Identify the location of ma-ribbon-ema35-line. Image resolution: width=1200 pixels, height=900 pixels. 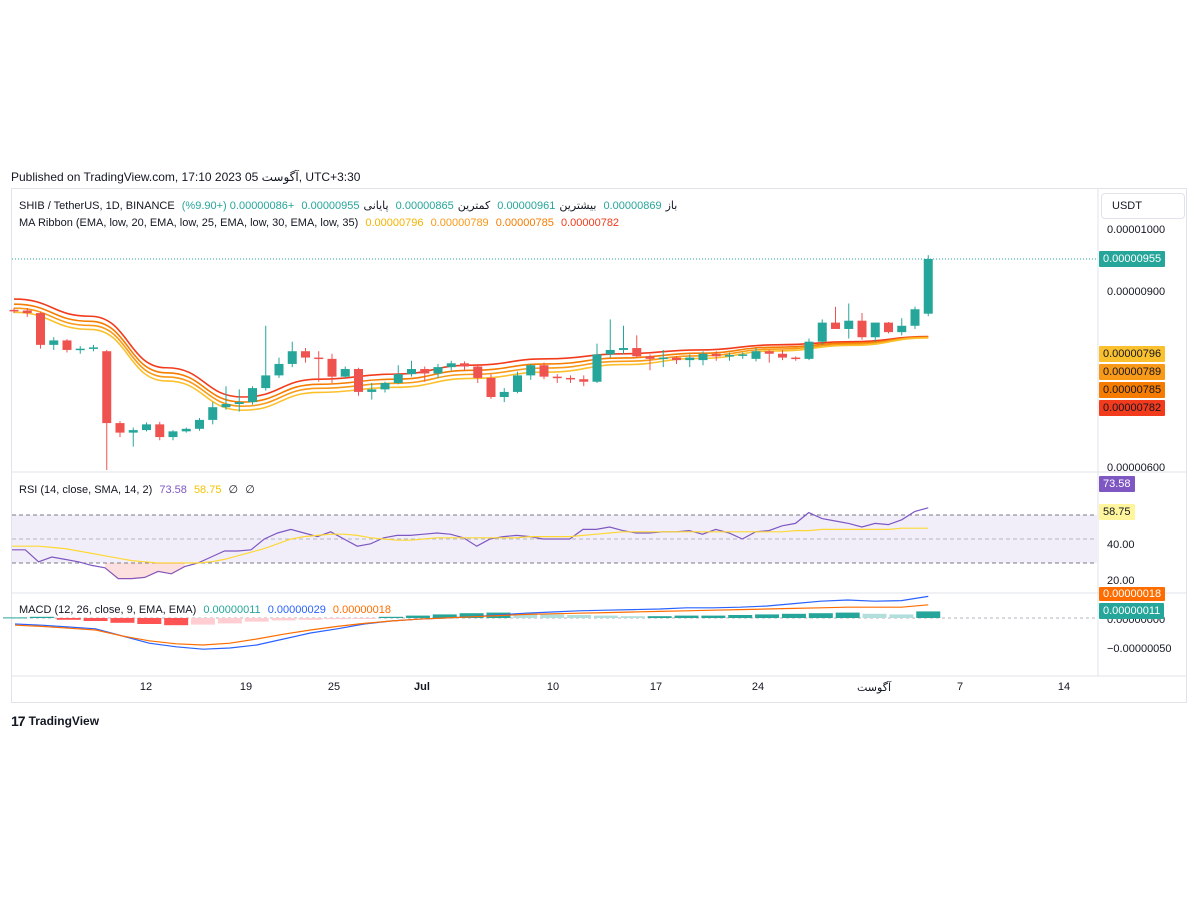
(471, 361).